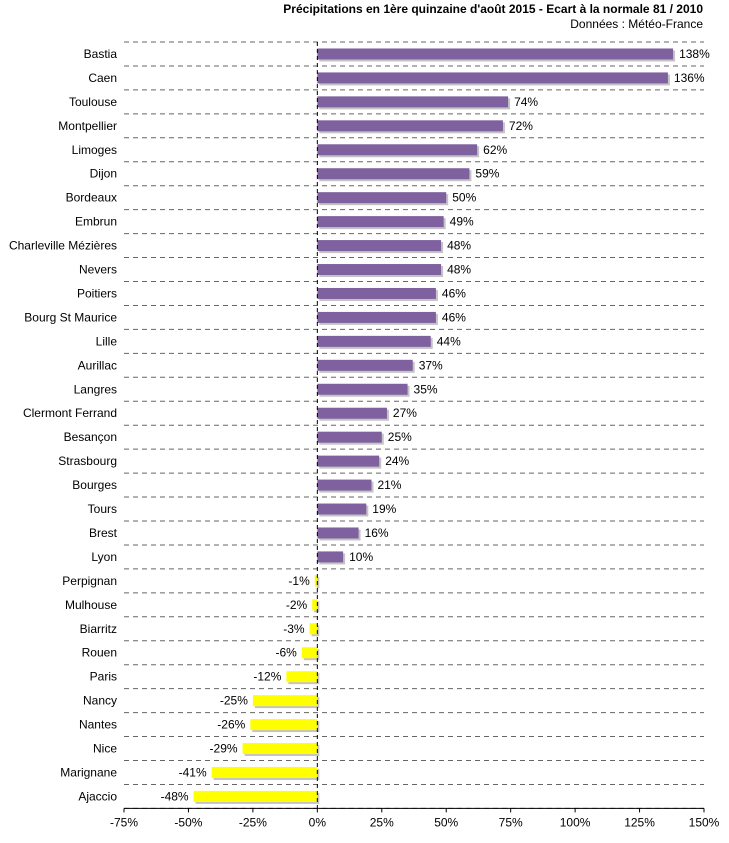 The height and width of the screenshot is (843, 729). Describe the element at coordinates (397, 461) in the screenshot. I see `value-label: 24%` at that location.